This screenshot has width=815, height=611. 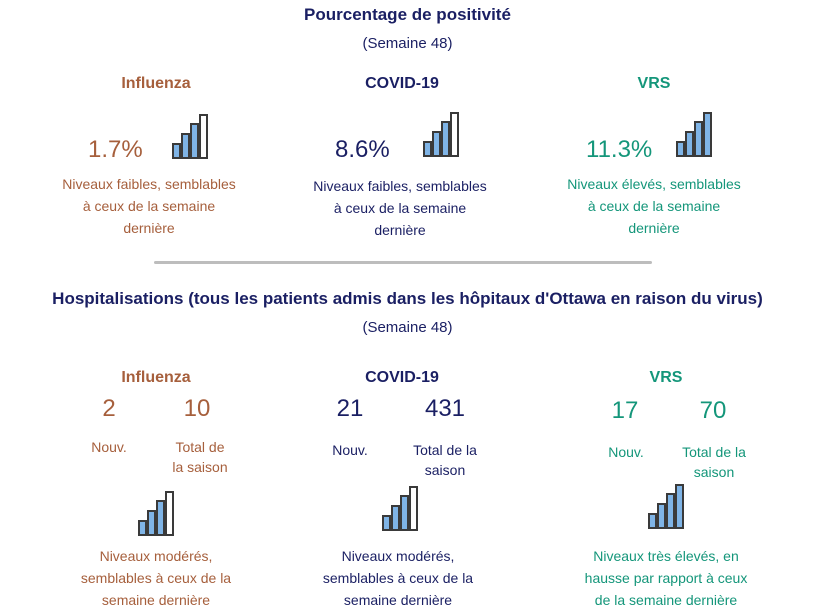 What do you see at coordinates (654, 83) in the screenshot?
I see `positivity-rsv-heading: VRS` at bounding box center [654, 83].